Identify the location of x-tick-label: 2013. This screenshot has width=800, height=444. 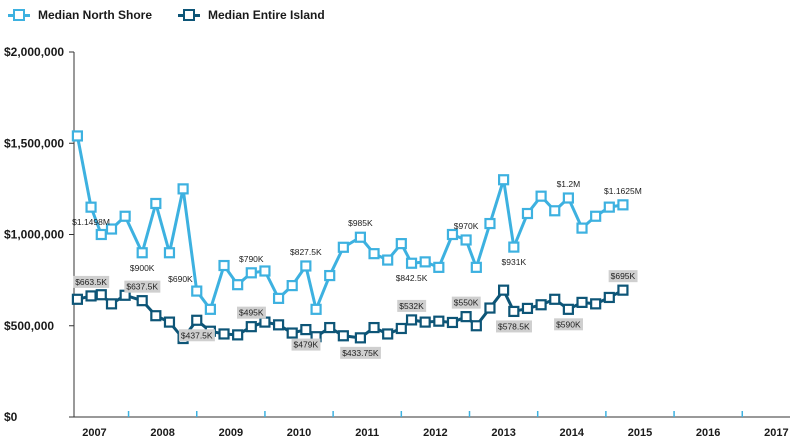
(503, 433).